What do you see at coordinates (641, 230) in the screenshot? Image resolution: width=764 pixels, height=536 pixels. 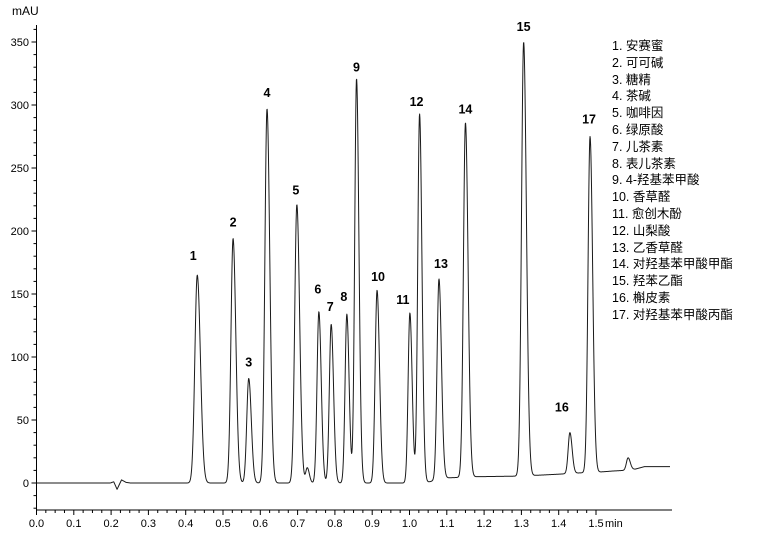 I see `legend-item-12: 12. 山梨酸` at bounding box center [641, 230].